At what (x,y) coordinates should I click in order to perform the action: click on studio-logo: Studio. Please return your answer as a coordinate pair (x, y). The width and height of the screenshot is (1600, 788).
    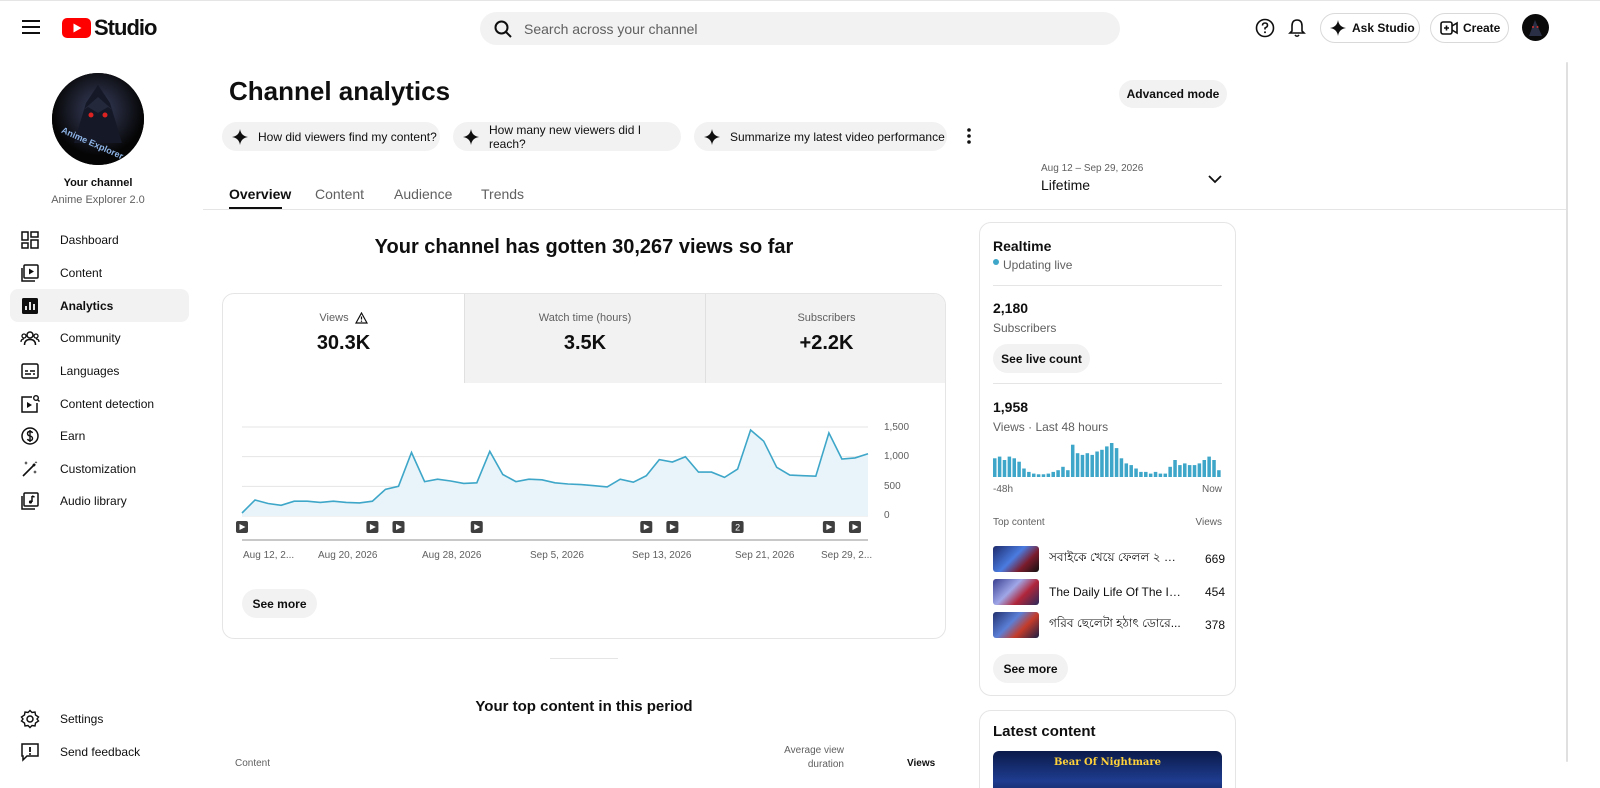
    Looking at the image, I should click on (109, 28).